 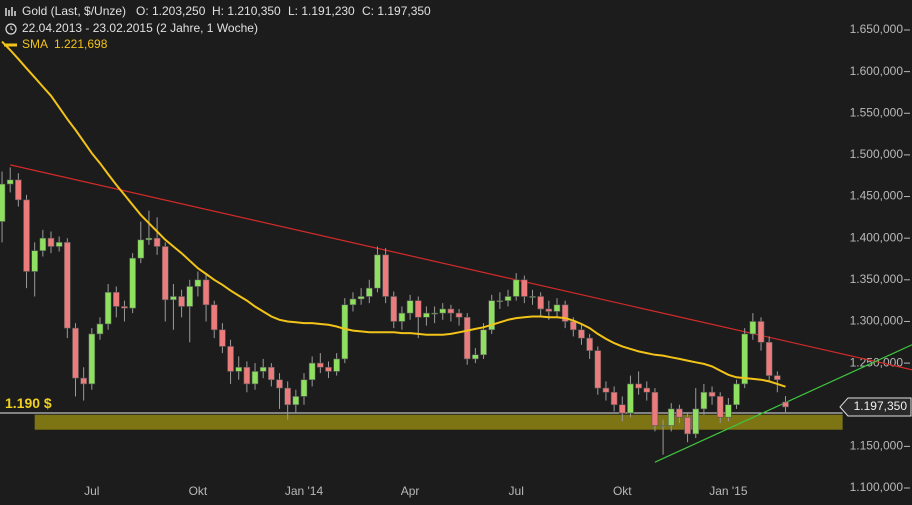 What do you see at coordinates (35, 44) in the screenshot?
I see `sma-legend-name: SMA` at bounding box center [35, 44].